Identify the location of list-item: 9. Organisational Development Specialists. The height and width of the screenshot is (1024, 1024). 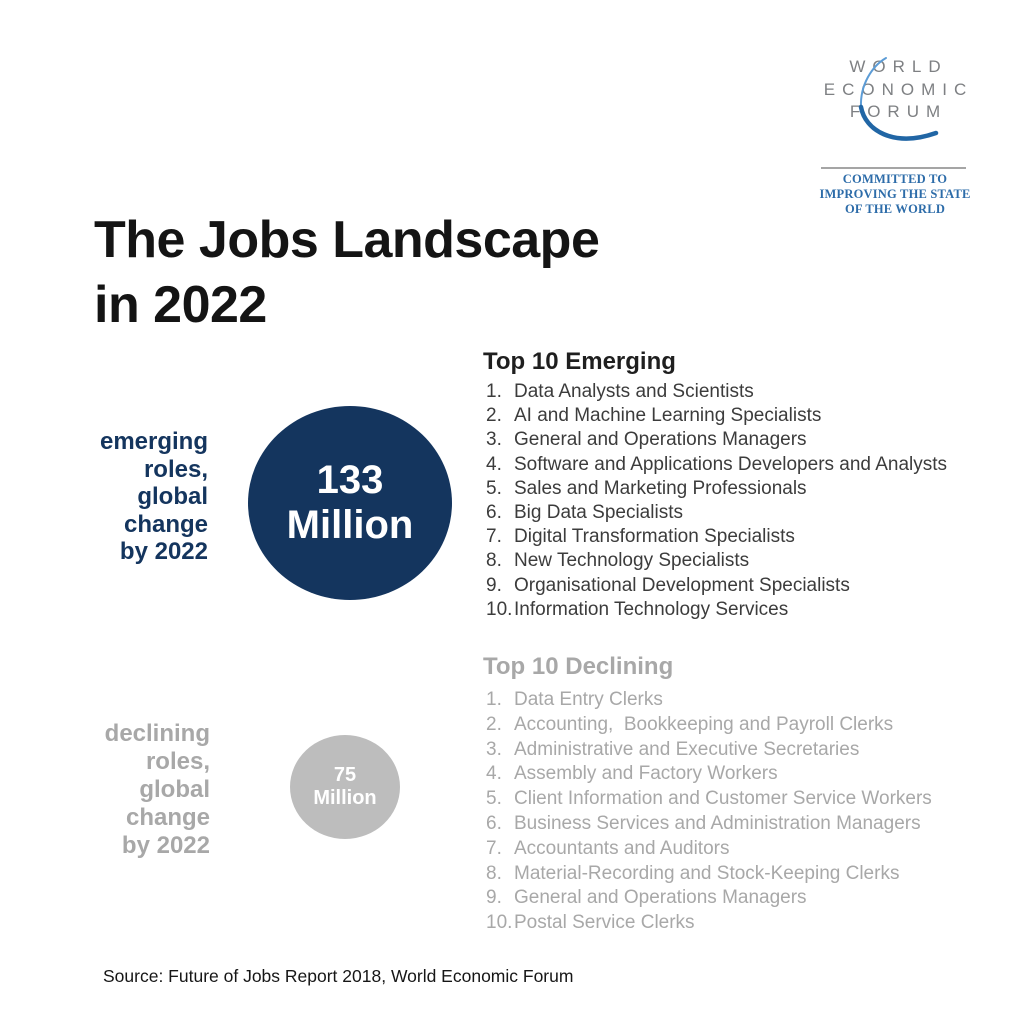
(726, 586).